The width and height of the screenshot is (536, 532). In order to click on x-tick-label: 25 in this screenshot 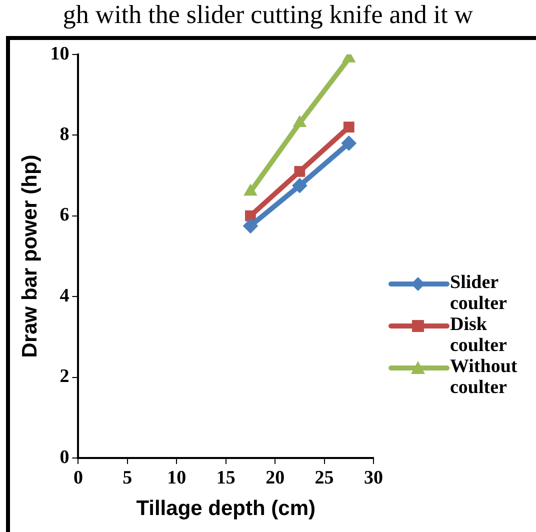, I will do `click(324, 477)`.